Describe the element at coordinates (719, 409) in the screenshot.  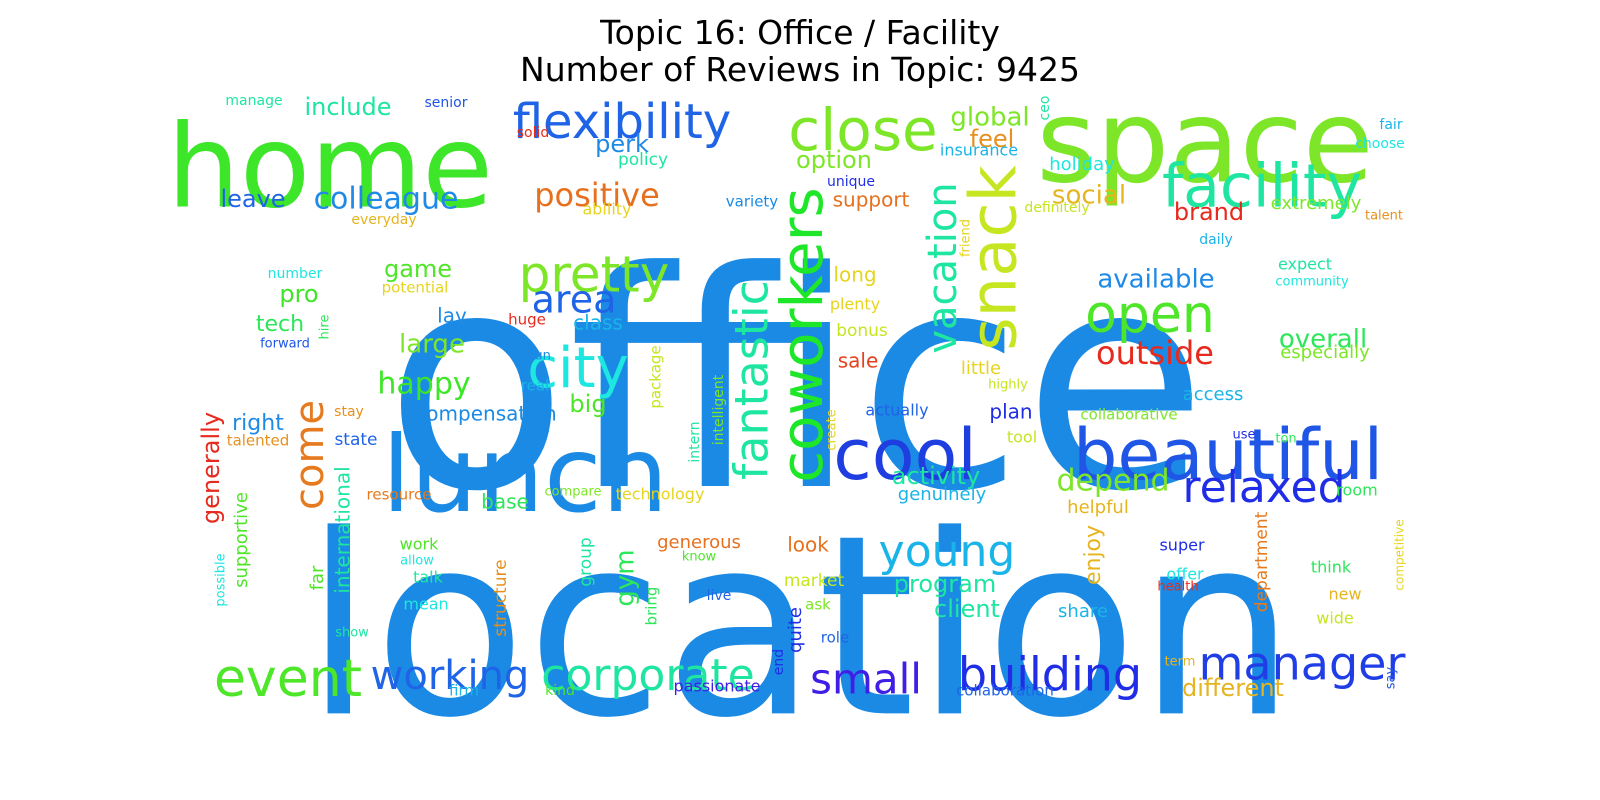
I see `word-intelligent: intelligent` at that location.